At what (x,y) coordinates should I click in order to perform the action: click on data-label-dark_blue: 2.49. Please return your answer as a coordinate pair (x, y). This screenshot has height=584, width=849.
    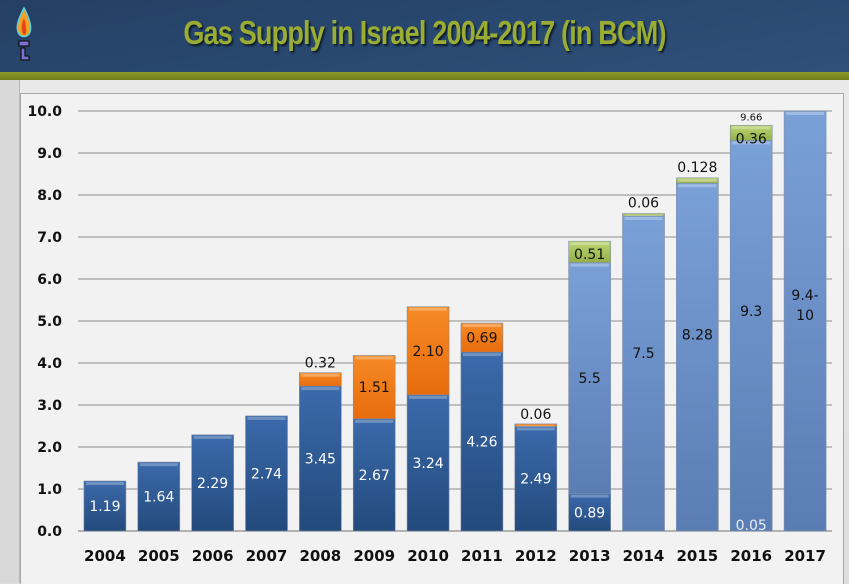
    Looking at the image, I should click on (535, 480).